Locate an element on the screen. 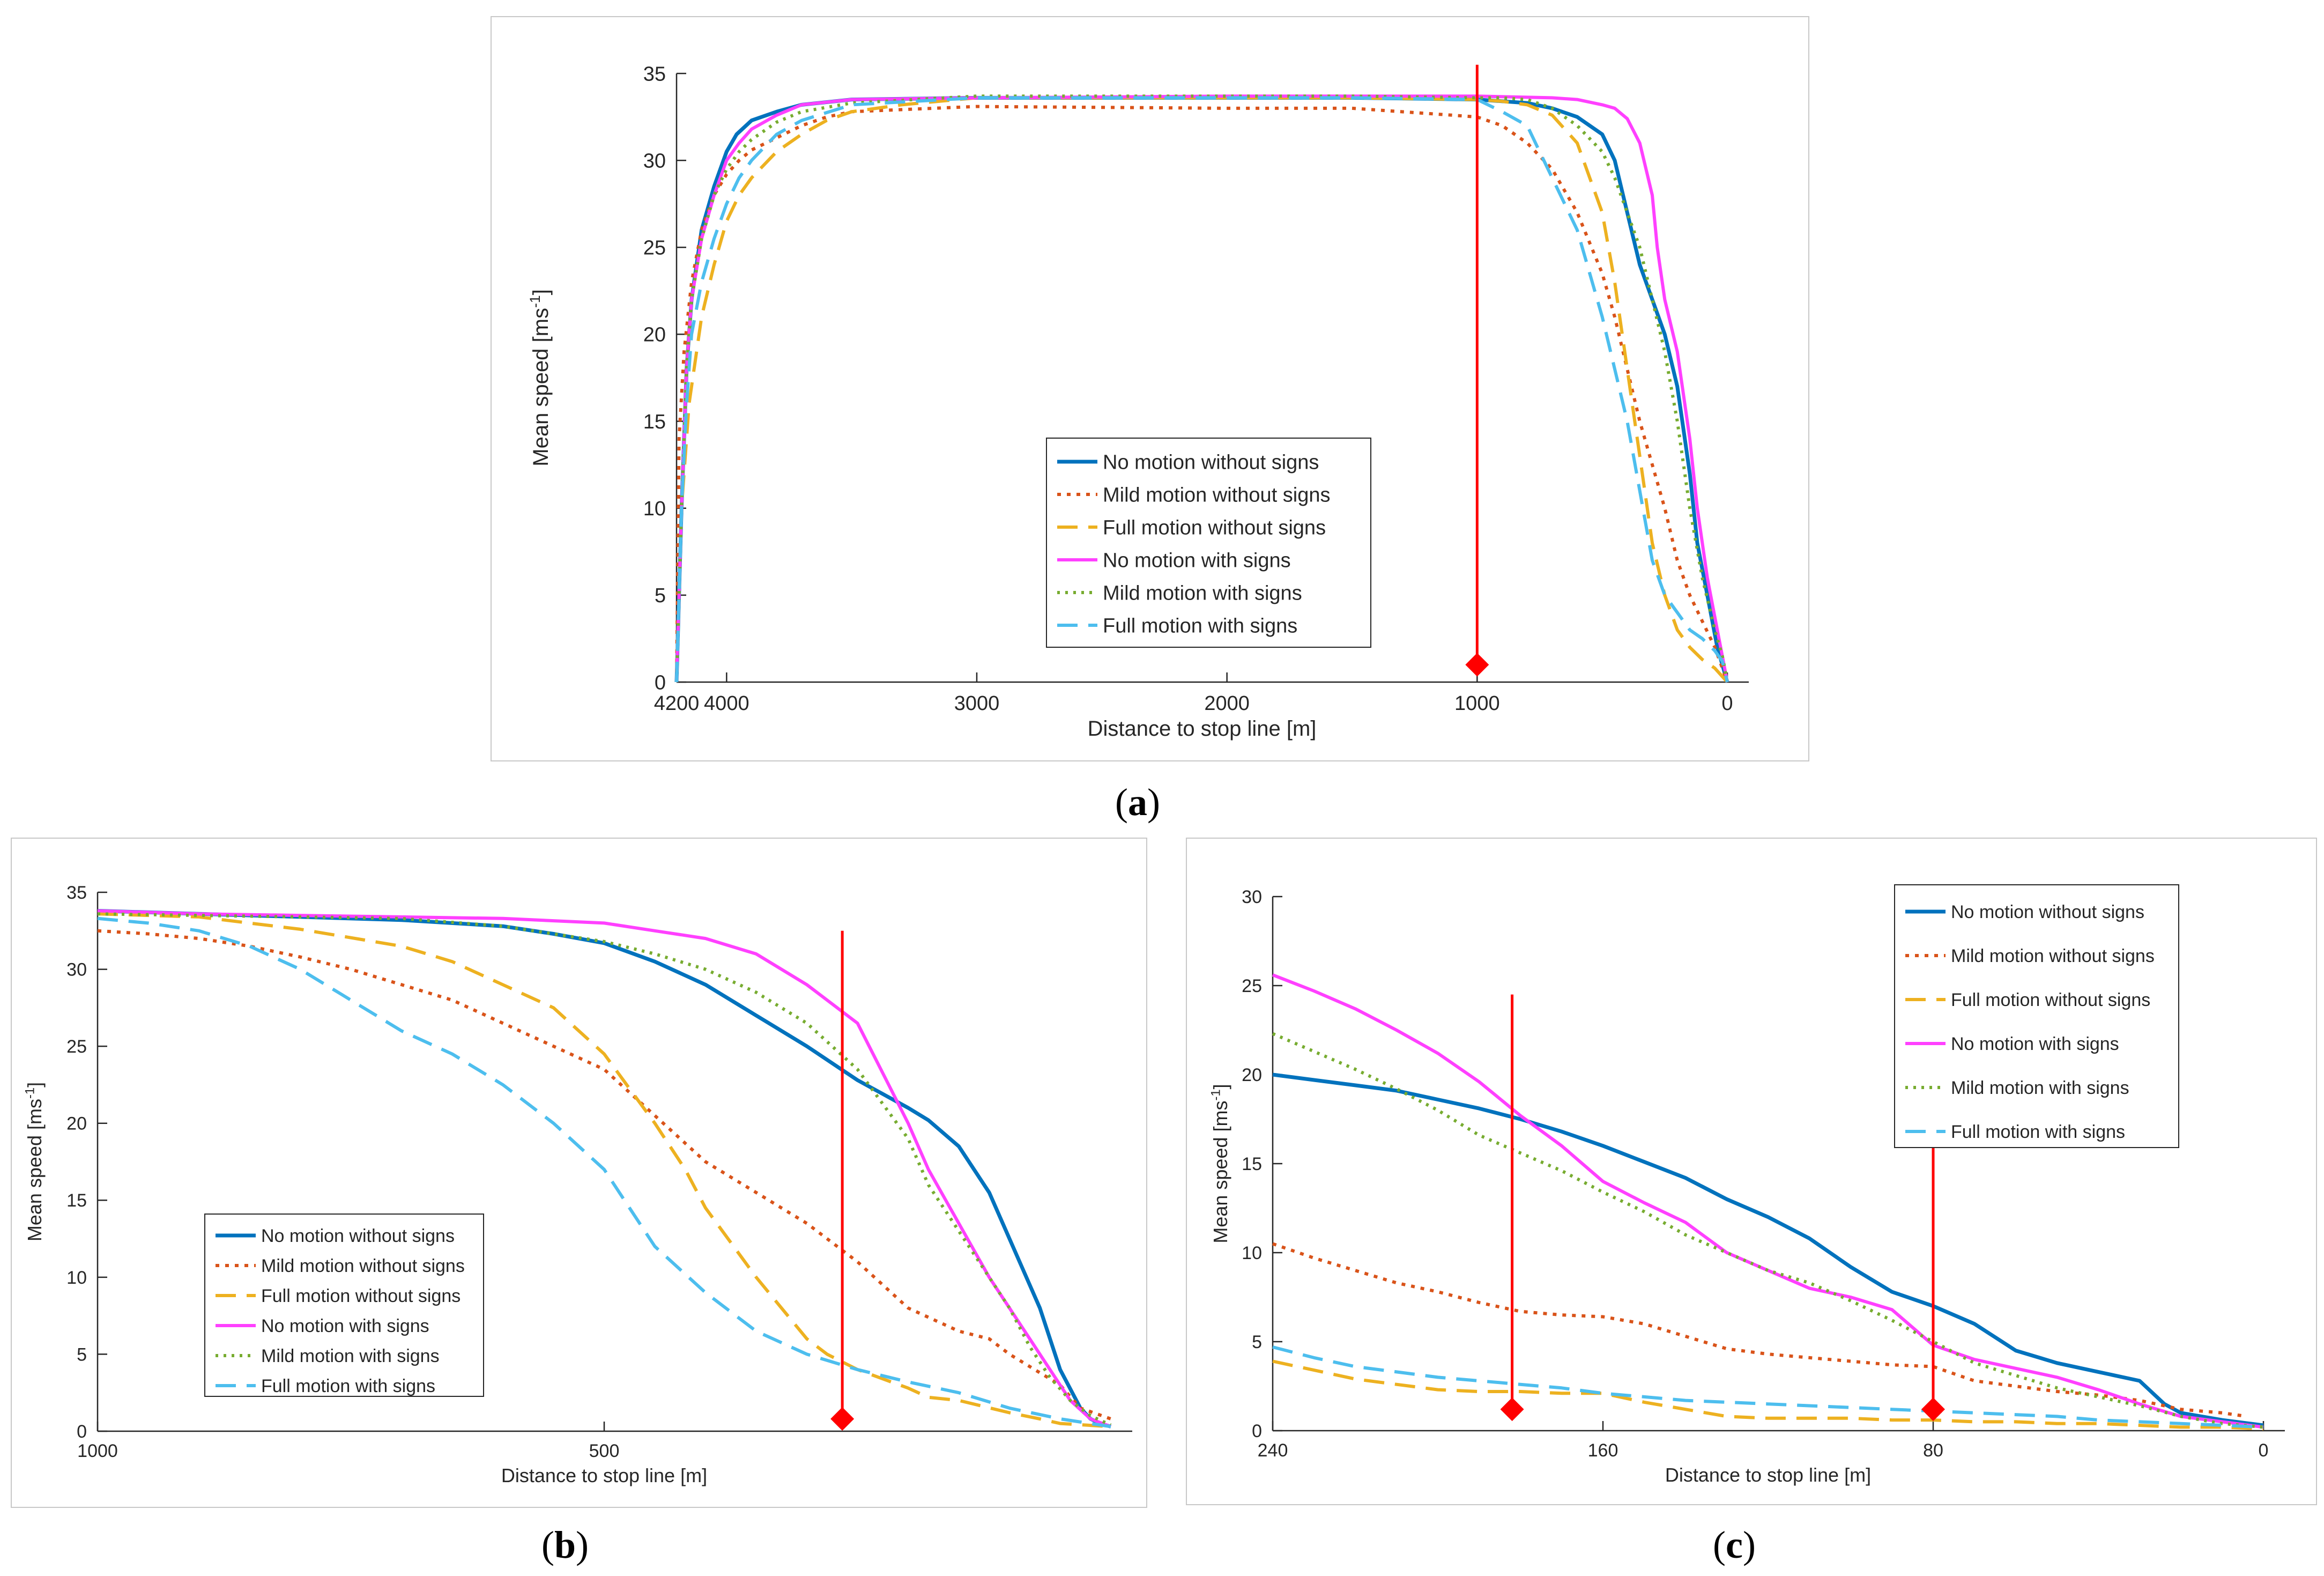 The height and width of the screenshot is (1576, 2324). caption-a: (a) is located at coordinates (1137, 802).